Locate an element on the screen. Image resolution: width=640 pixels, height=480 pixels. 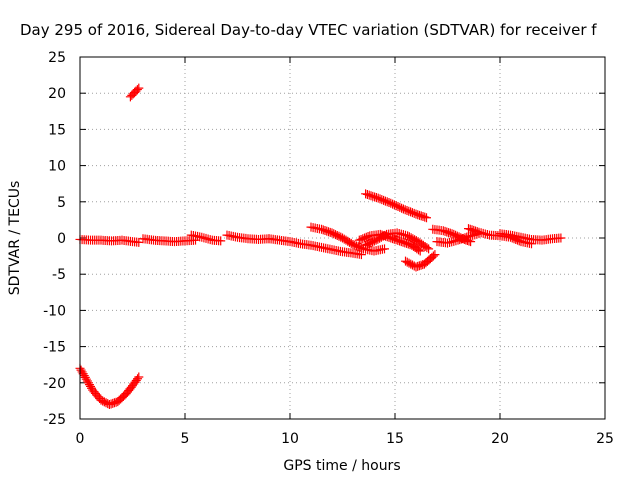
y-tick-label: 20 is located at coordinates (57, 94).